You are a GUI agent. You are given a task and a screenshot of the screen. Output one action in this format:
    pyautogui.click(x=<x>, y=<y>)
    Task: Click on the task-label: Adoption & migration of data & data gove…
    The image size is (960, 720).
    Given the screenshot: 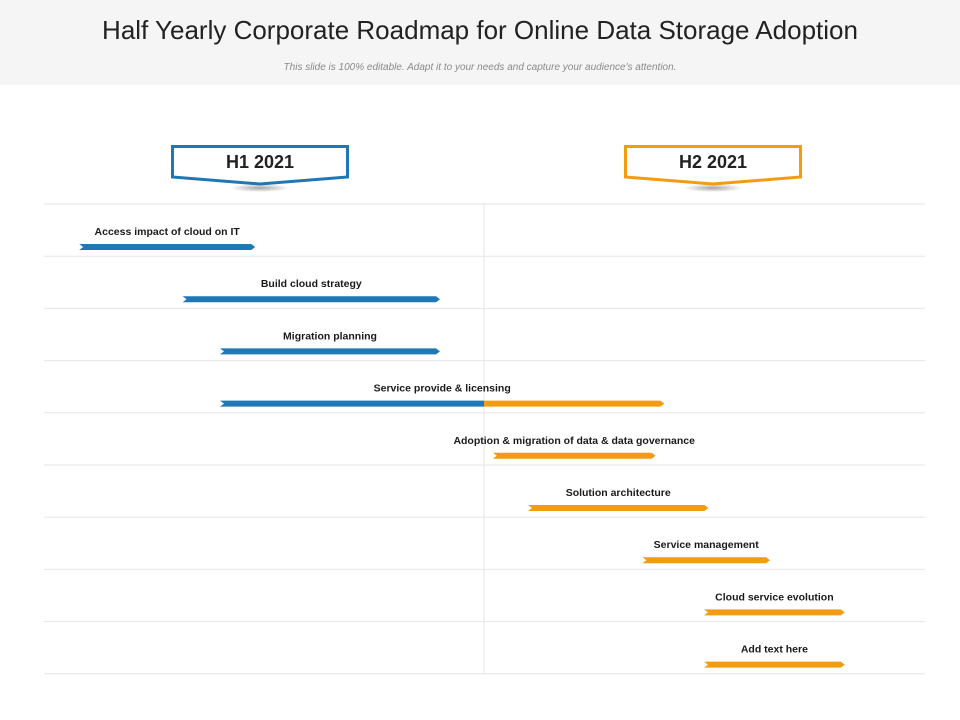 What is the action you would take?
    pyautogui.click(x=574, y=441)
    